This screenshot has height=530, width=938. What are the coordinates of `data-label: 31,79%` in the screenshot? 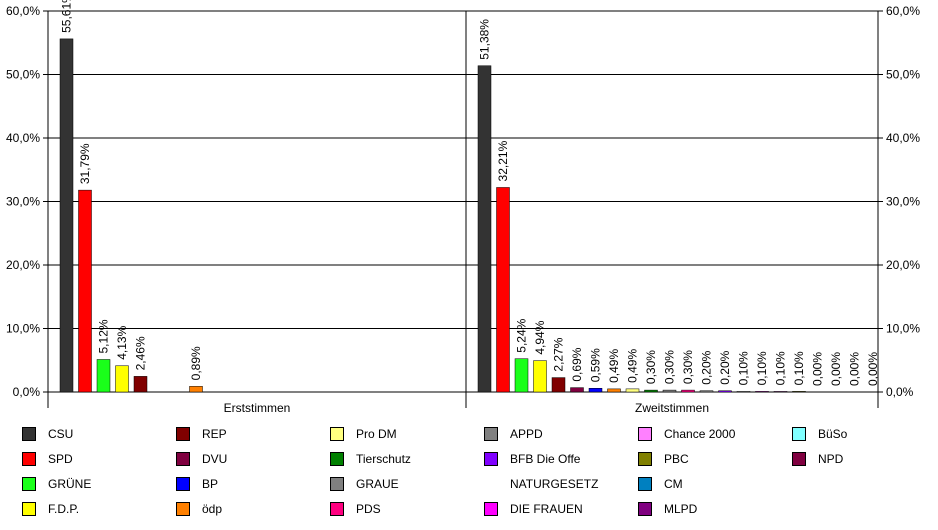 It's located at (85, 163).